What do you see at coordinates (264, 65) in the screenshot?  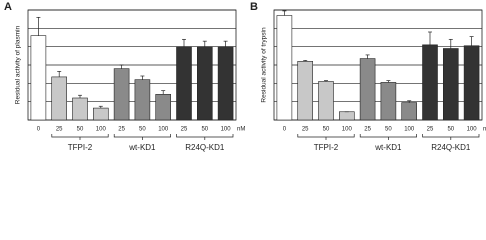 I see `y-axis-label: Residual activity of trypsin` at bounding box center [264, 65].